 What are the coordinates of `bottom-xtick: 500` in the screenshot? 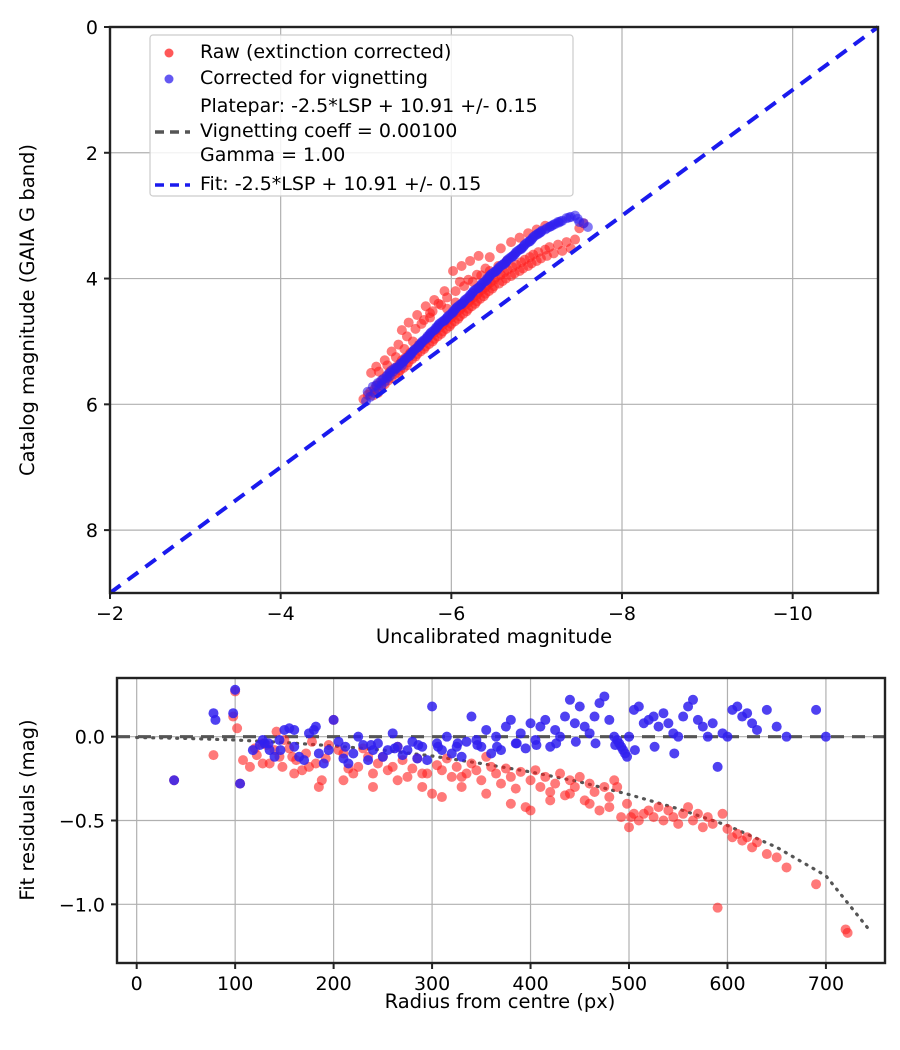 It's located at (629, 984).